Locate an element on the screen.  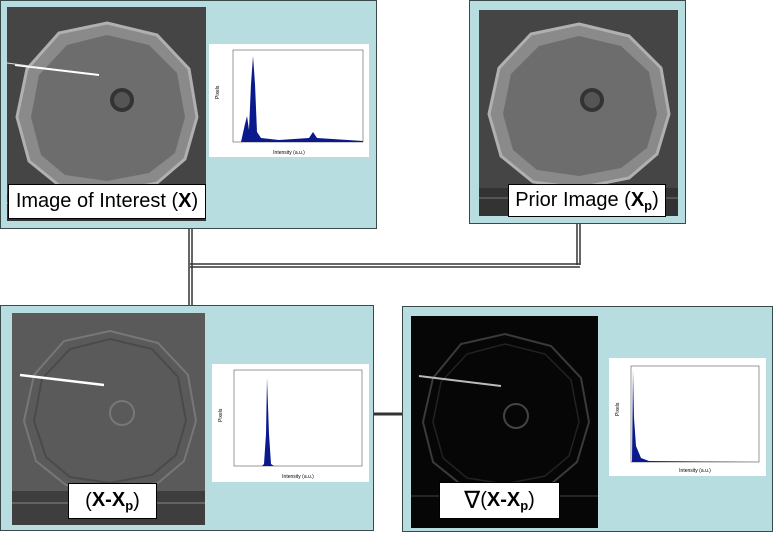
panel-prior-image: Prior Image (Xp) is located at coordinates (577, 112).